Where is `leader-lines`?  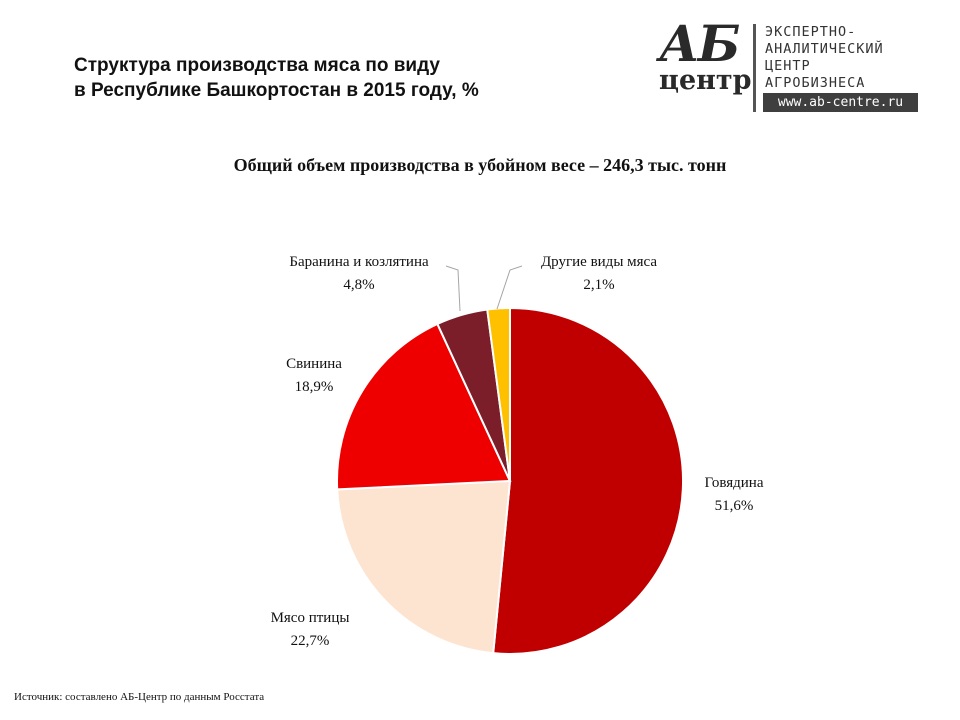
leader-lines is located at coordinates (484, 288).